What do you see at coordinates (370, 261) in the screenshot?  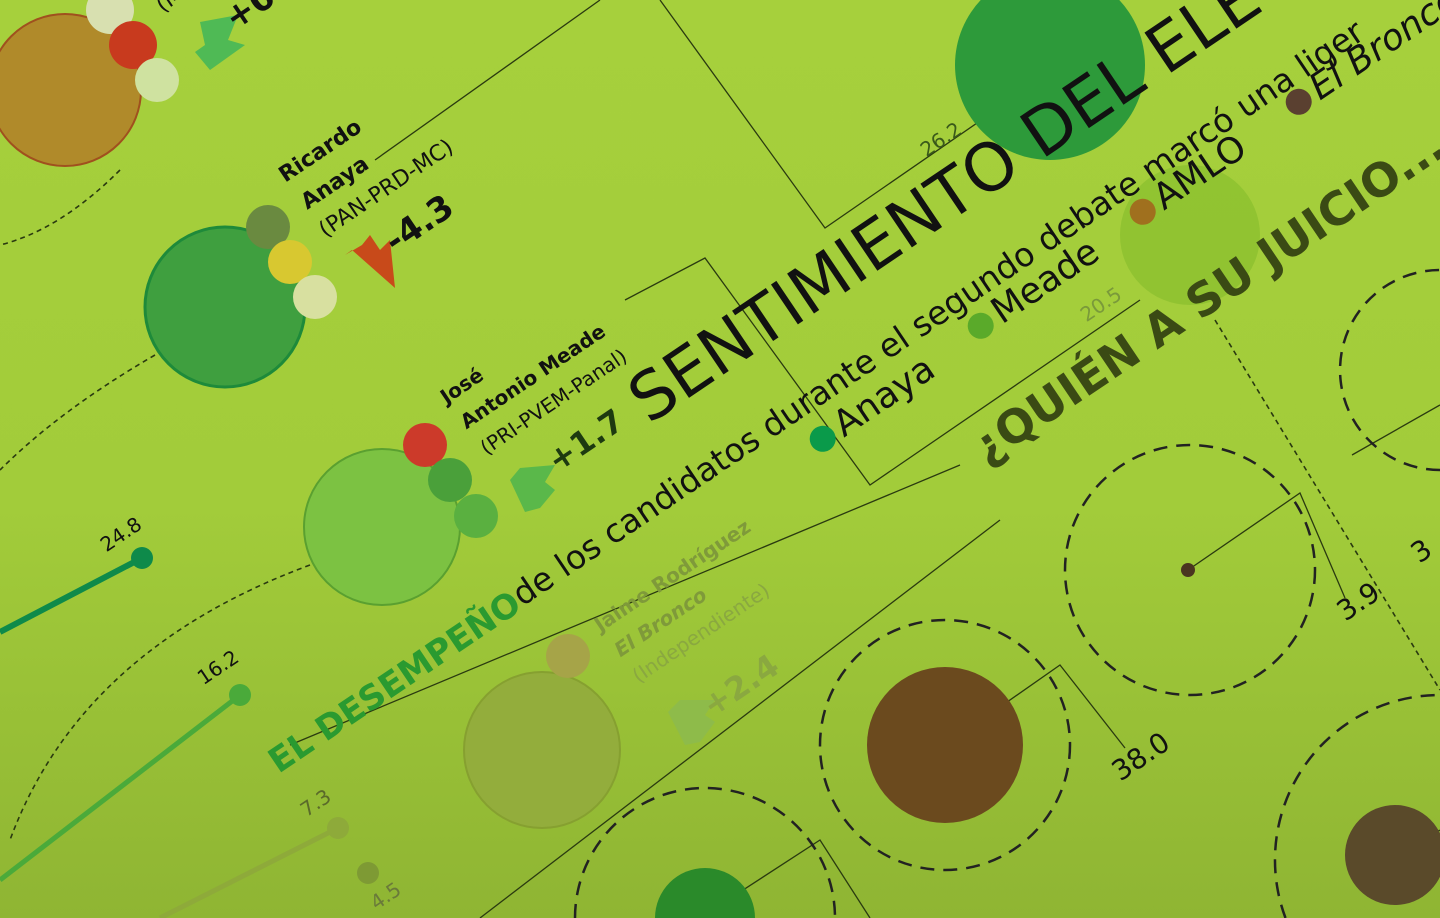 I see `arrow-down-icon` at bounding box center [370, 261].